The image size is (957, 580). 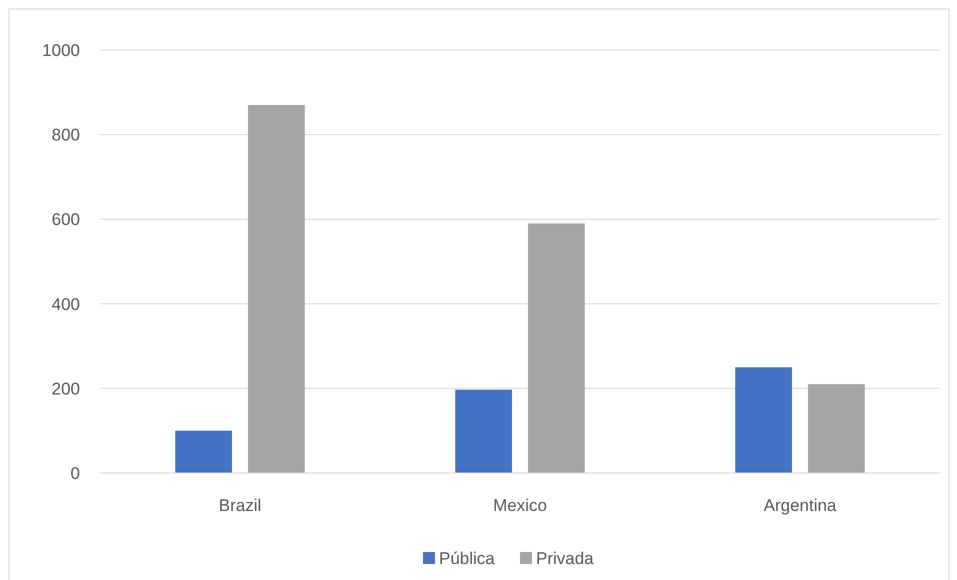 I want to click on x-tick-label: Argentina, so click(x=800, y=505).